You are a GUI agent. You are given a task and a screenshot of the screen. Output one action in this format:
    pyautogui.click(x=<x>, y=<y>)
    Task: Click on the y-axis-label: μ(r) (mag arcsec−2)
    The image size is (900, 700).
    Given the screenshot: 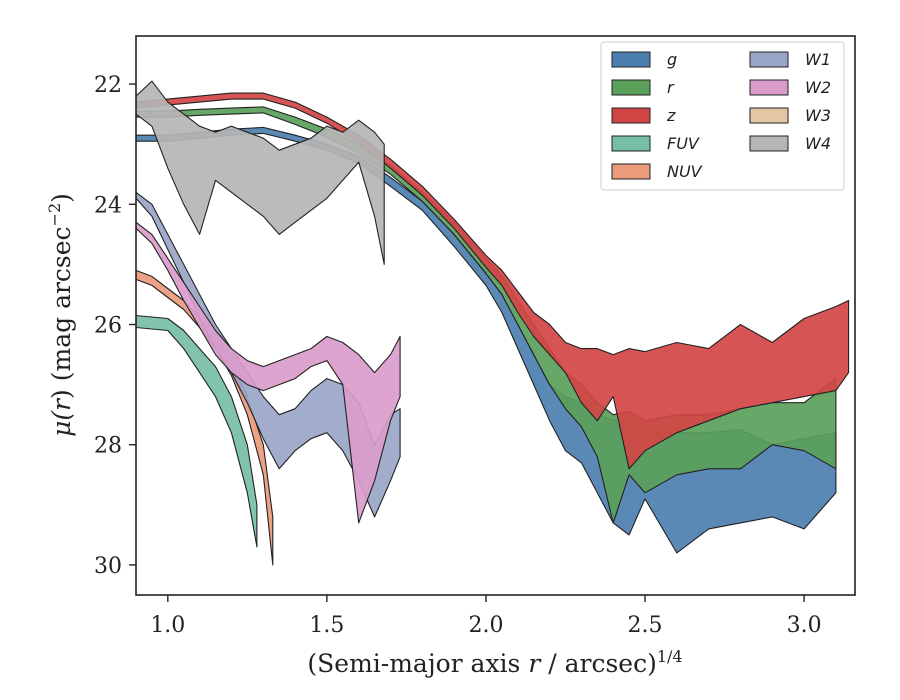 What is the action you would take?
    pyautogui.click(x=60, y=315)
    